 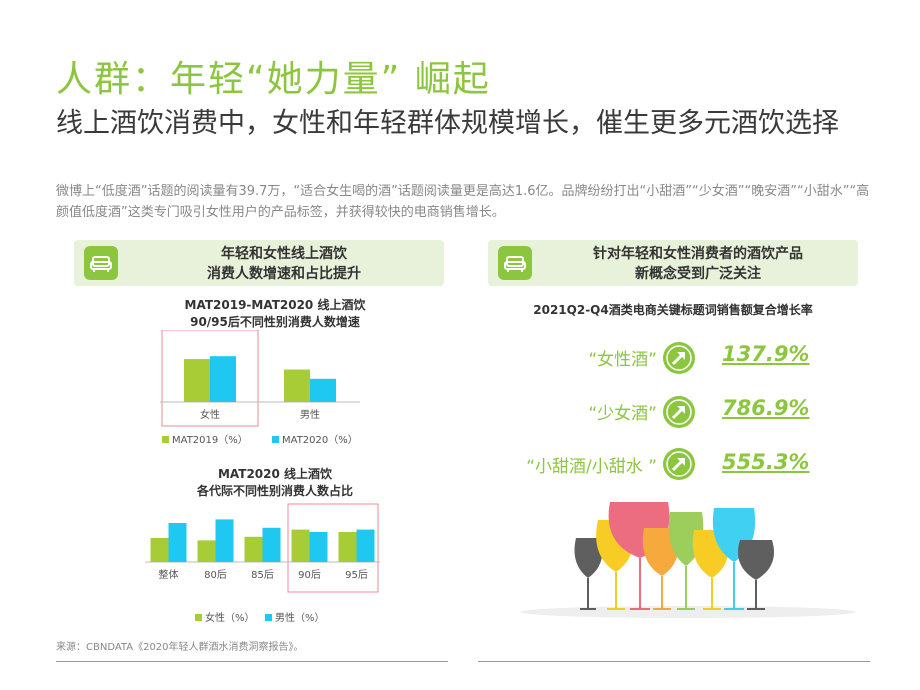 What do you see at coordinates (300, 617) in the screenshot?
I see `legend-label: 男性（%）` at bounding box center [300, 617].